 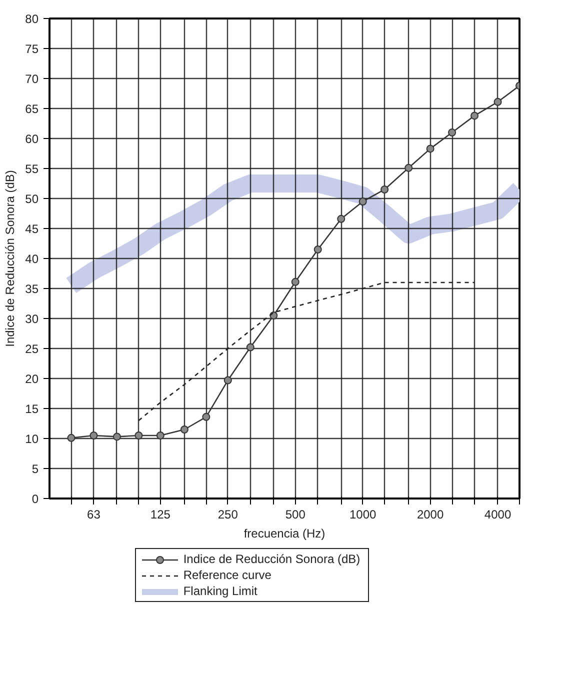 I want to click on x-tick-label: 63, so click(x=94, y=515).